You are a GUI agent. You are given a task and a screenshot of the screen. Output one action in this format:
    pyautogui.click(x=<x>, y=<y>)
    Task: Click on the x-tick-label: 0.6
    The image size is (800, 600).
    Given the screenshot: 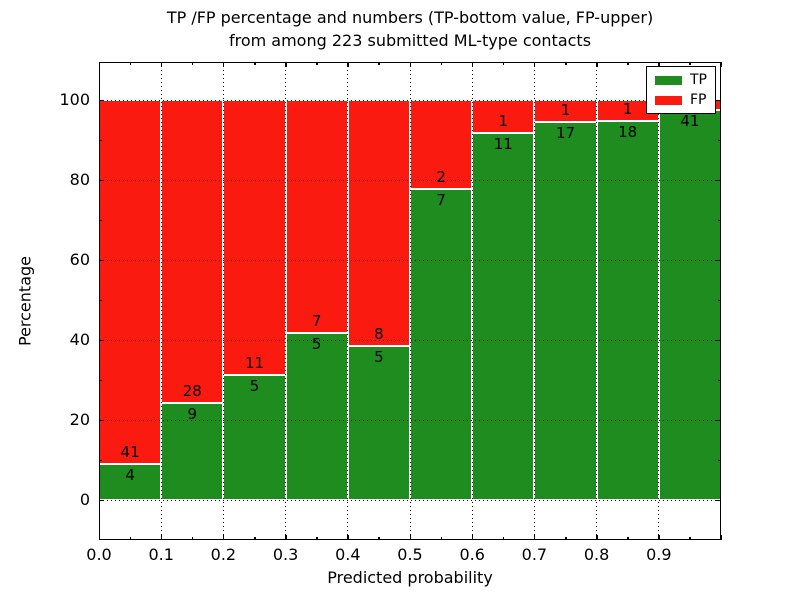 What is the action you would take?
    pyautogui.click(x=472, y=554)
    